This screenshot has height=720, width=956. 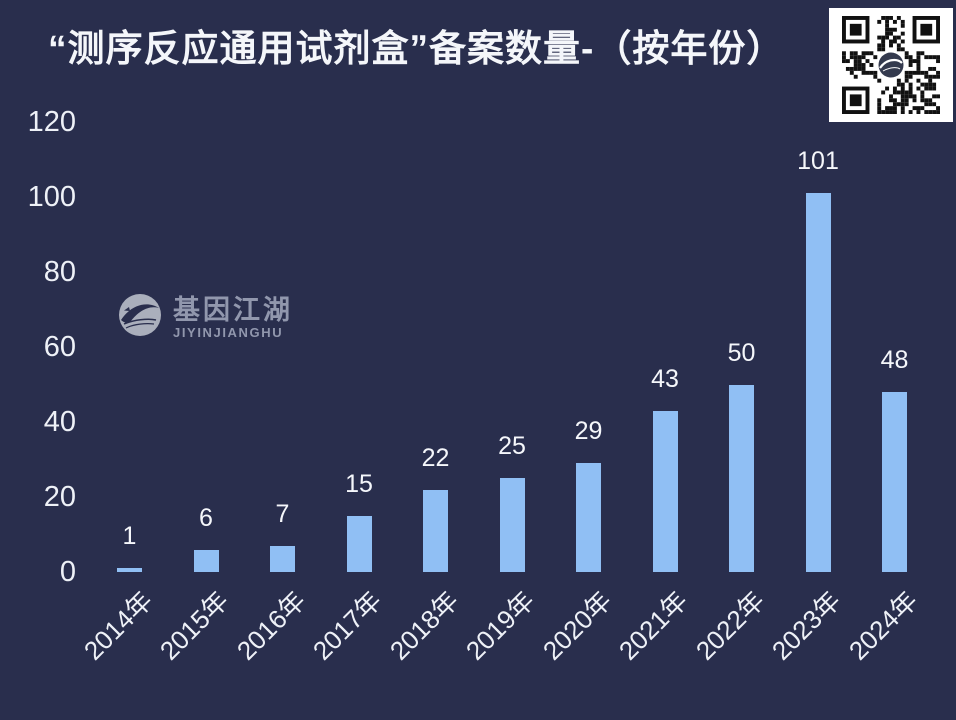 I want to click on y-axis-tick-label: 20, so click(x=59, y=497).